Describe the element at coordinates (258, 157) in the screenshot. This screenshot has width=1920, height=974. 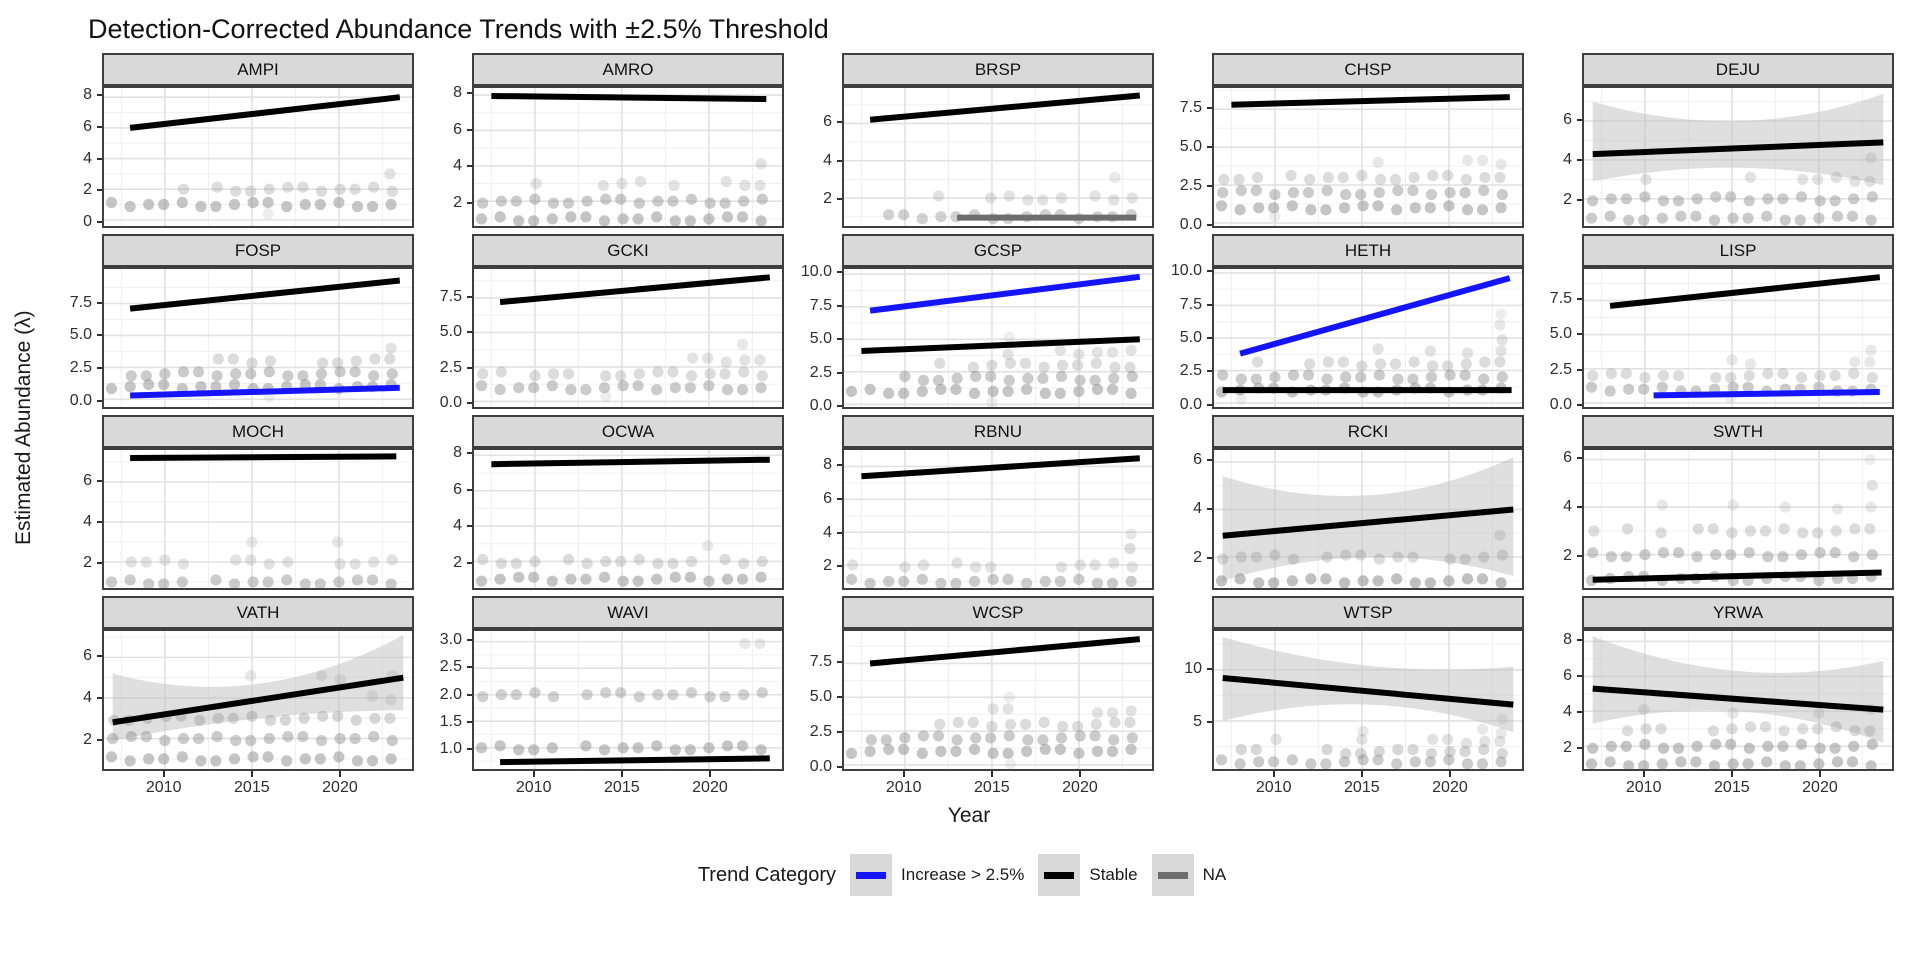
I see `panel-canvas-AMPI` at that location.